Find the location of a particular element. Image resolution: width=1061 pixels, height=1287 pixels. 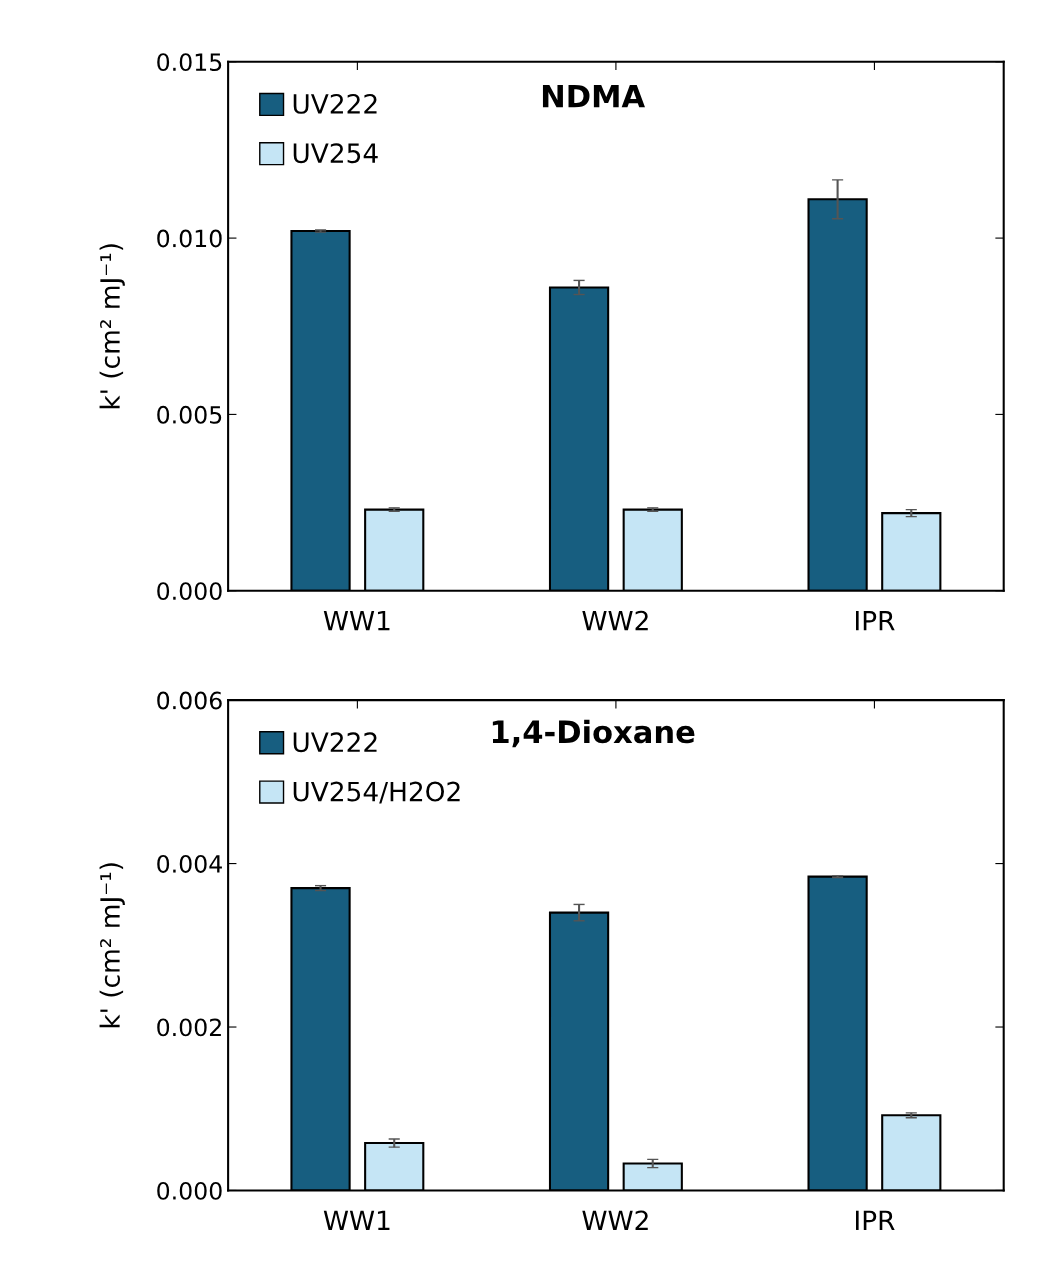

text: 1,4-Dioxane is located at coordinates (593, 733).